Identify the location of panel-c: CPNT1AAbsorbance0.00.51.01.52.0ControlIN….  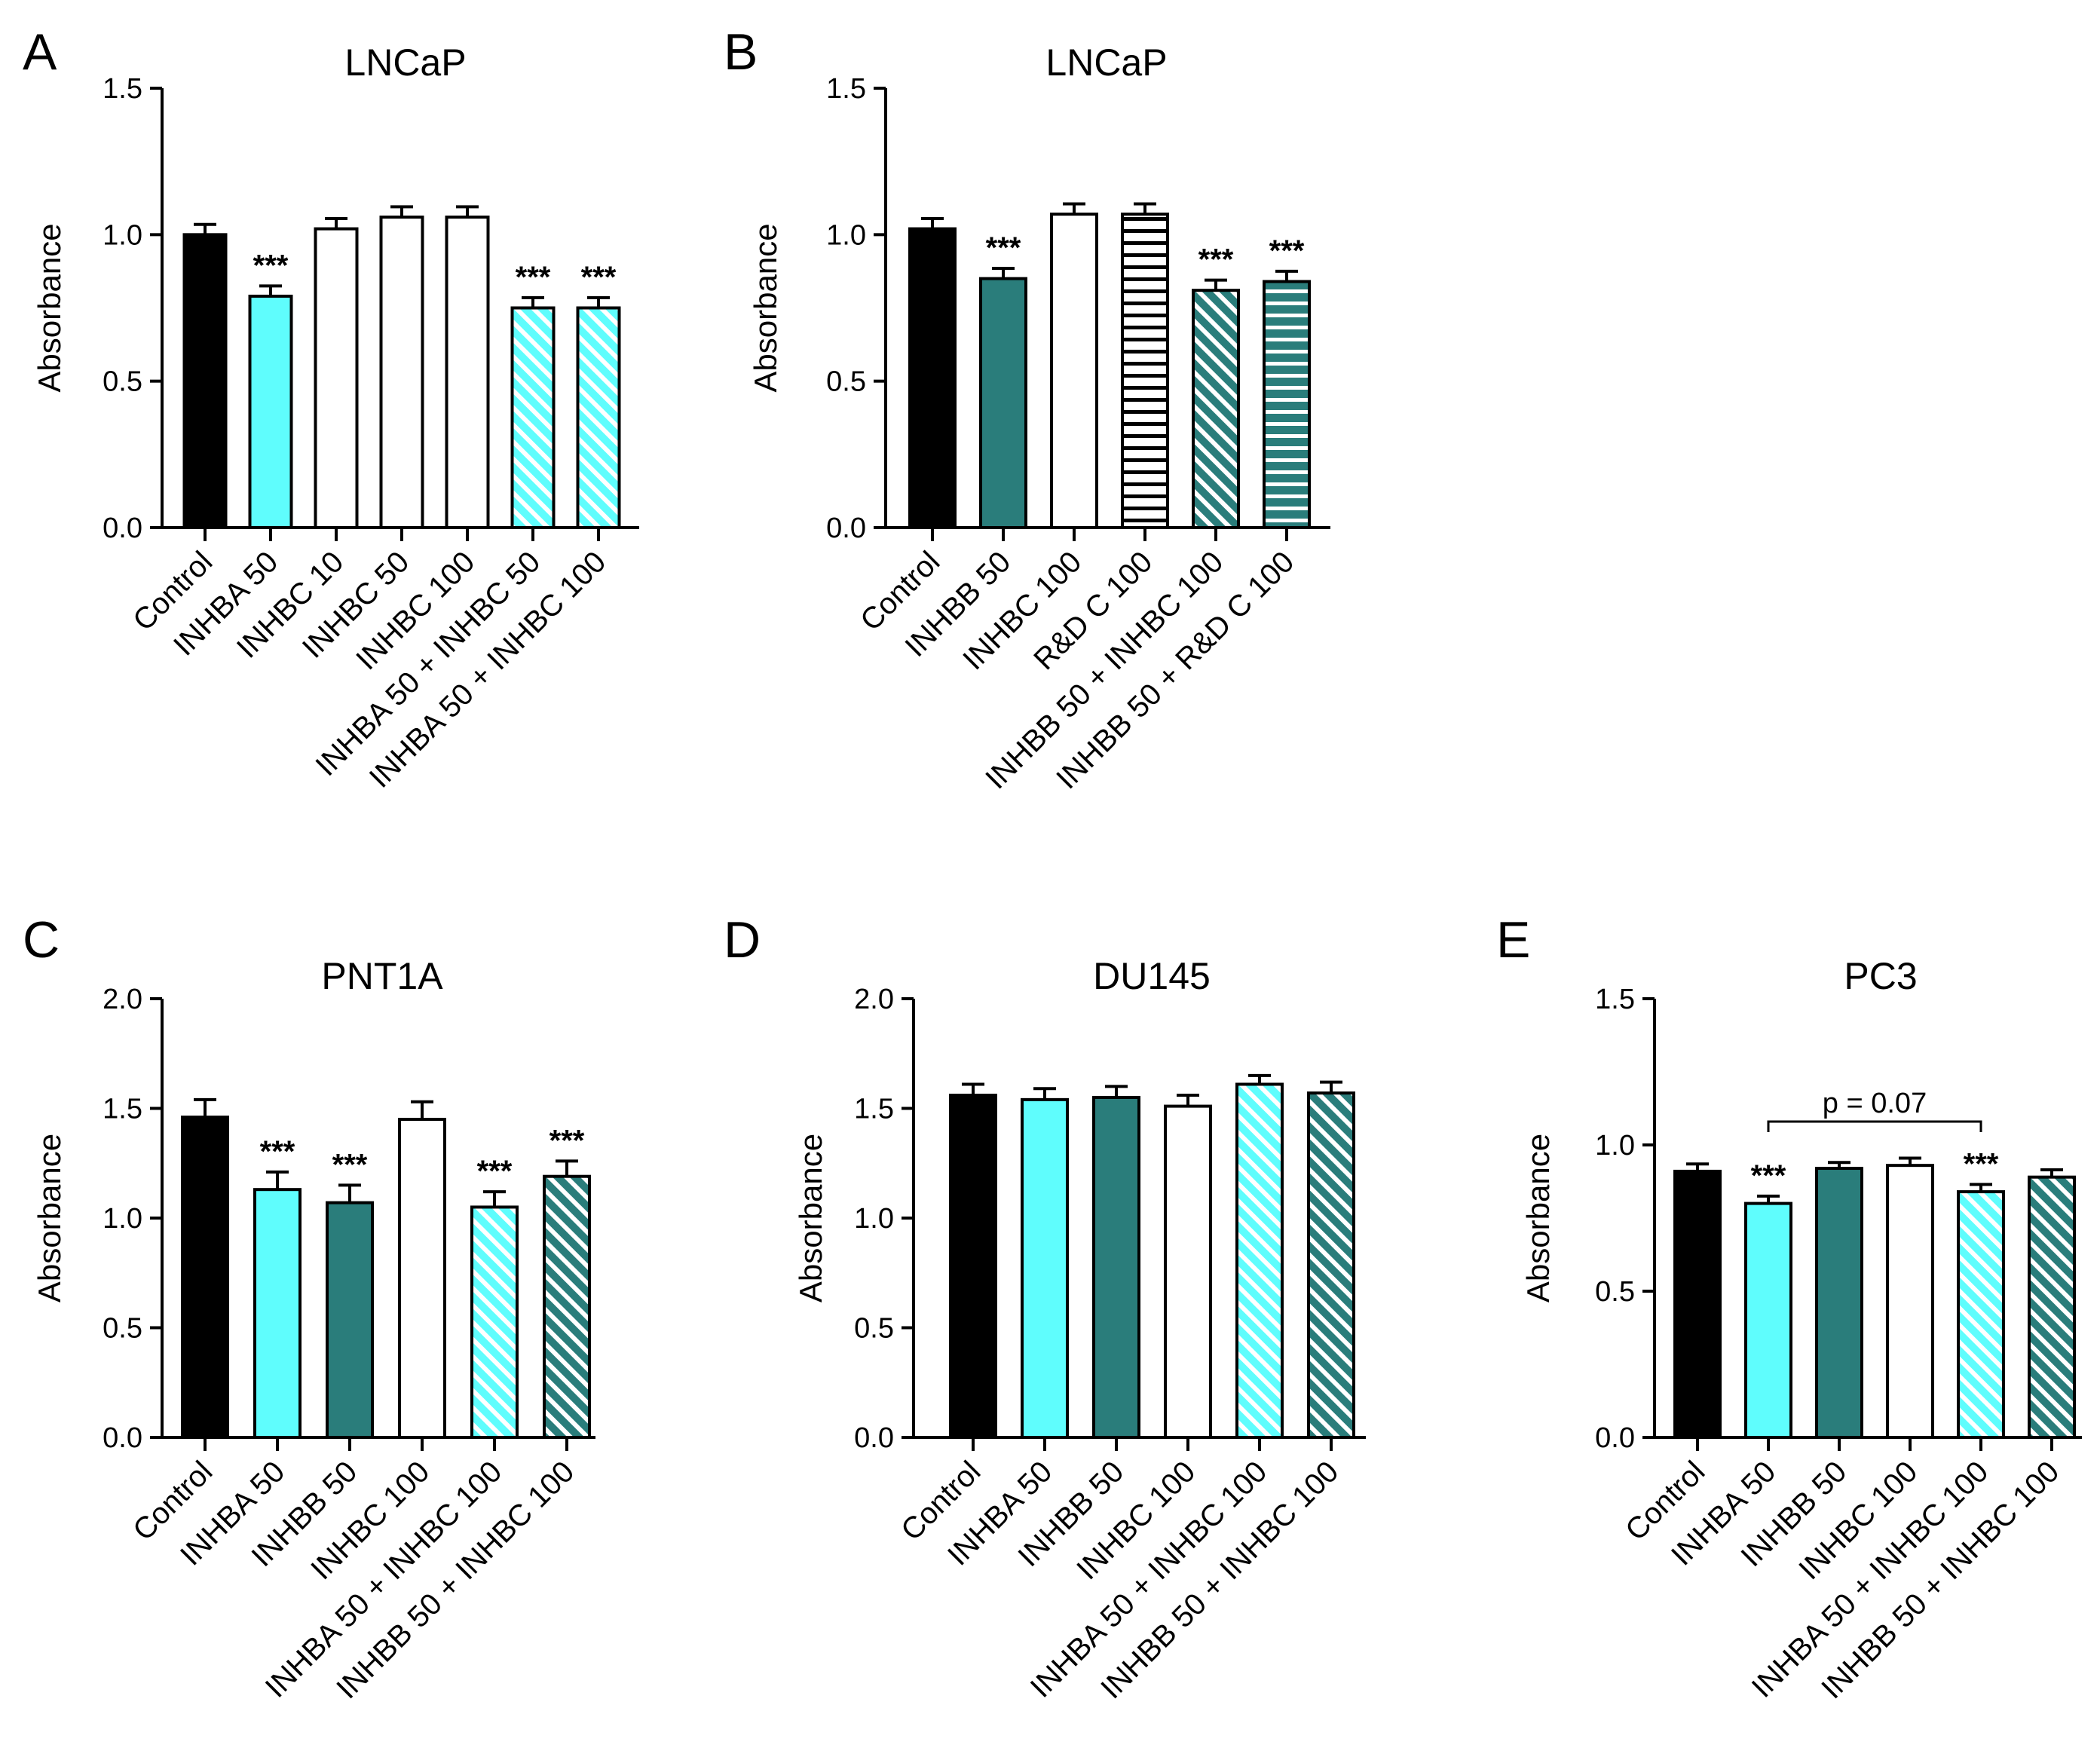
(309, 1308).